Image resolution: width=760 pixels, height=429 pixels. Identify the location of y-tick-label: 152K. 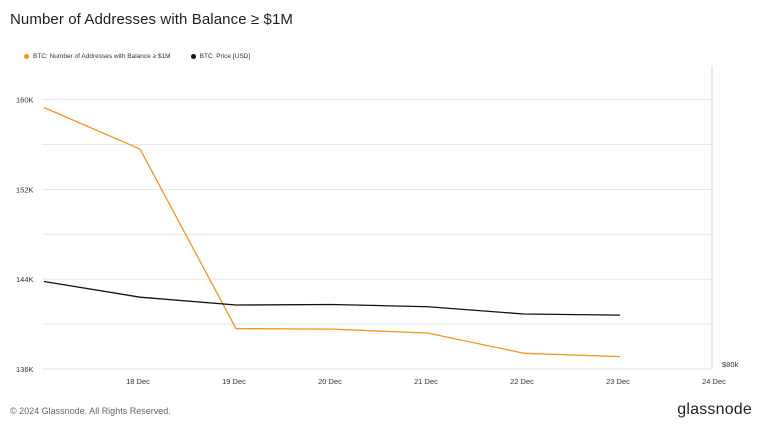
(25, 189).